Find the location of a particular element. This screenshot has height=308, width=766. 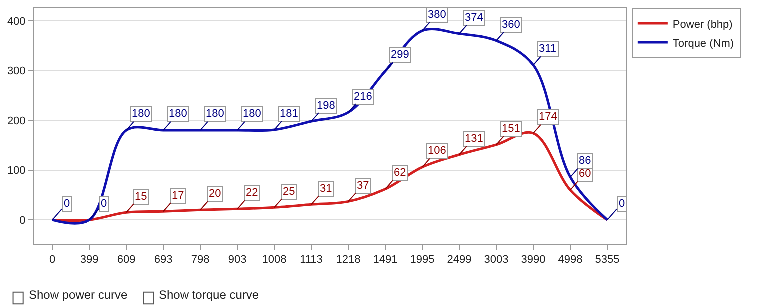

data-label: 60 is located at coordinates (585, 174).